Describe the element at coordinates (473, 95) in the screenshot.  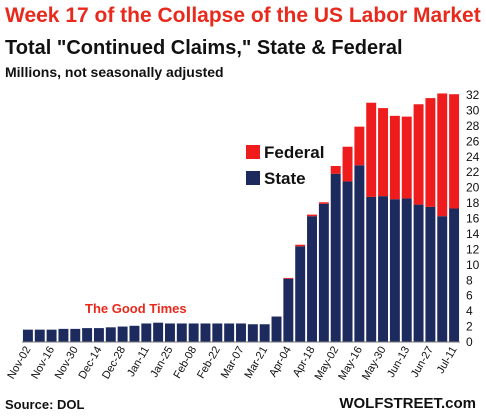
I see `y-tick-label: 32` at that location.